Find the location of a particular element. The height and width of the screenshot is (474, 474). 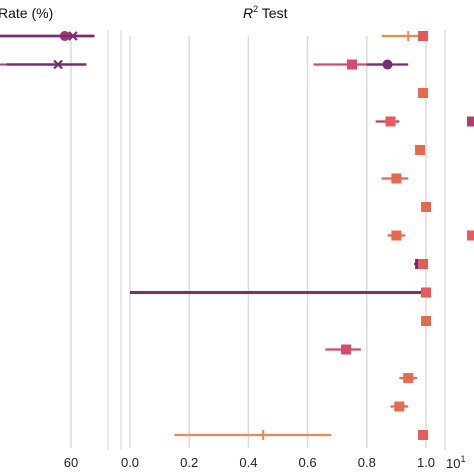

log-tick-label: 101 is located at coordinates (455, 462).